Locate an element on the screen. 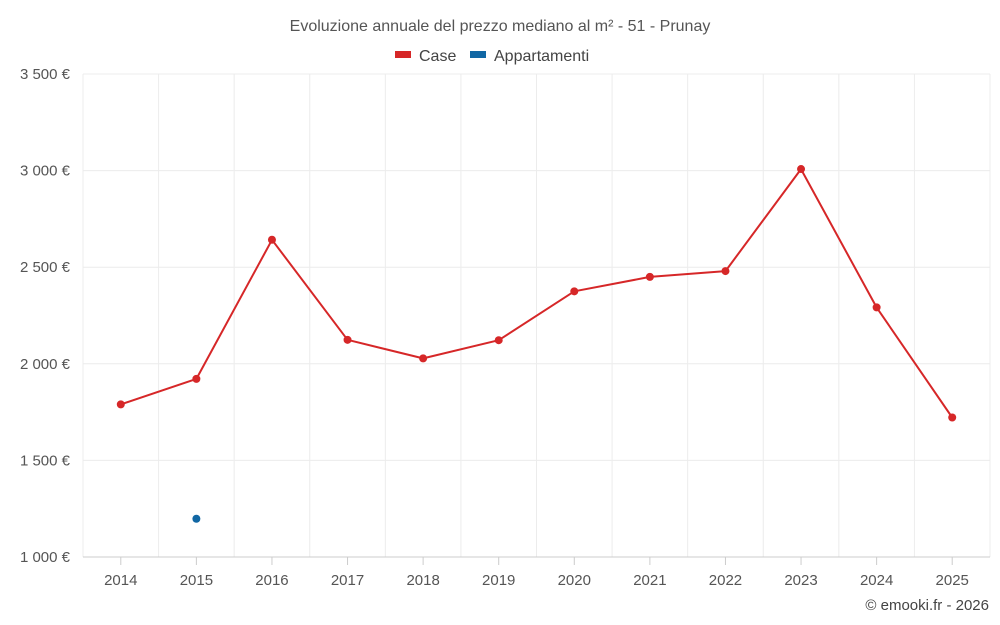 The width and height of the screenshot is (1000, 625). x-tick-label-2022: 2022 is located at coordinates (725, 580).